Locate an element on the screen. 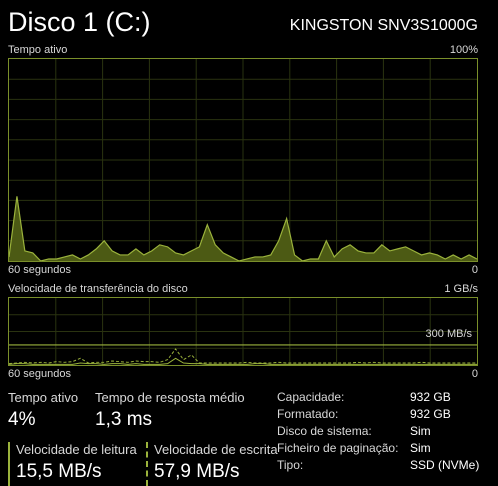 The height and width of the screenshot is (486, 498). write-speed-stat: Velocidade de escrita 57,9 MB/s is located at coordinates (212, 464).